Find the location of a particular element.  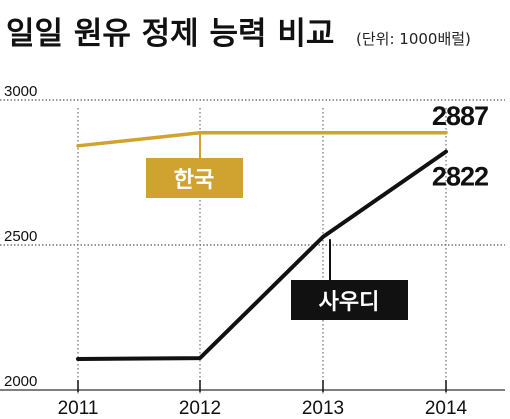

chart-title: 일일 원유 정제 능력 비교 is located at coordinates (170, 34).